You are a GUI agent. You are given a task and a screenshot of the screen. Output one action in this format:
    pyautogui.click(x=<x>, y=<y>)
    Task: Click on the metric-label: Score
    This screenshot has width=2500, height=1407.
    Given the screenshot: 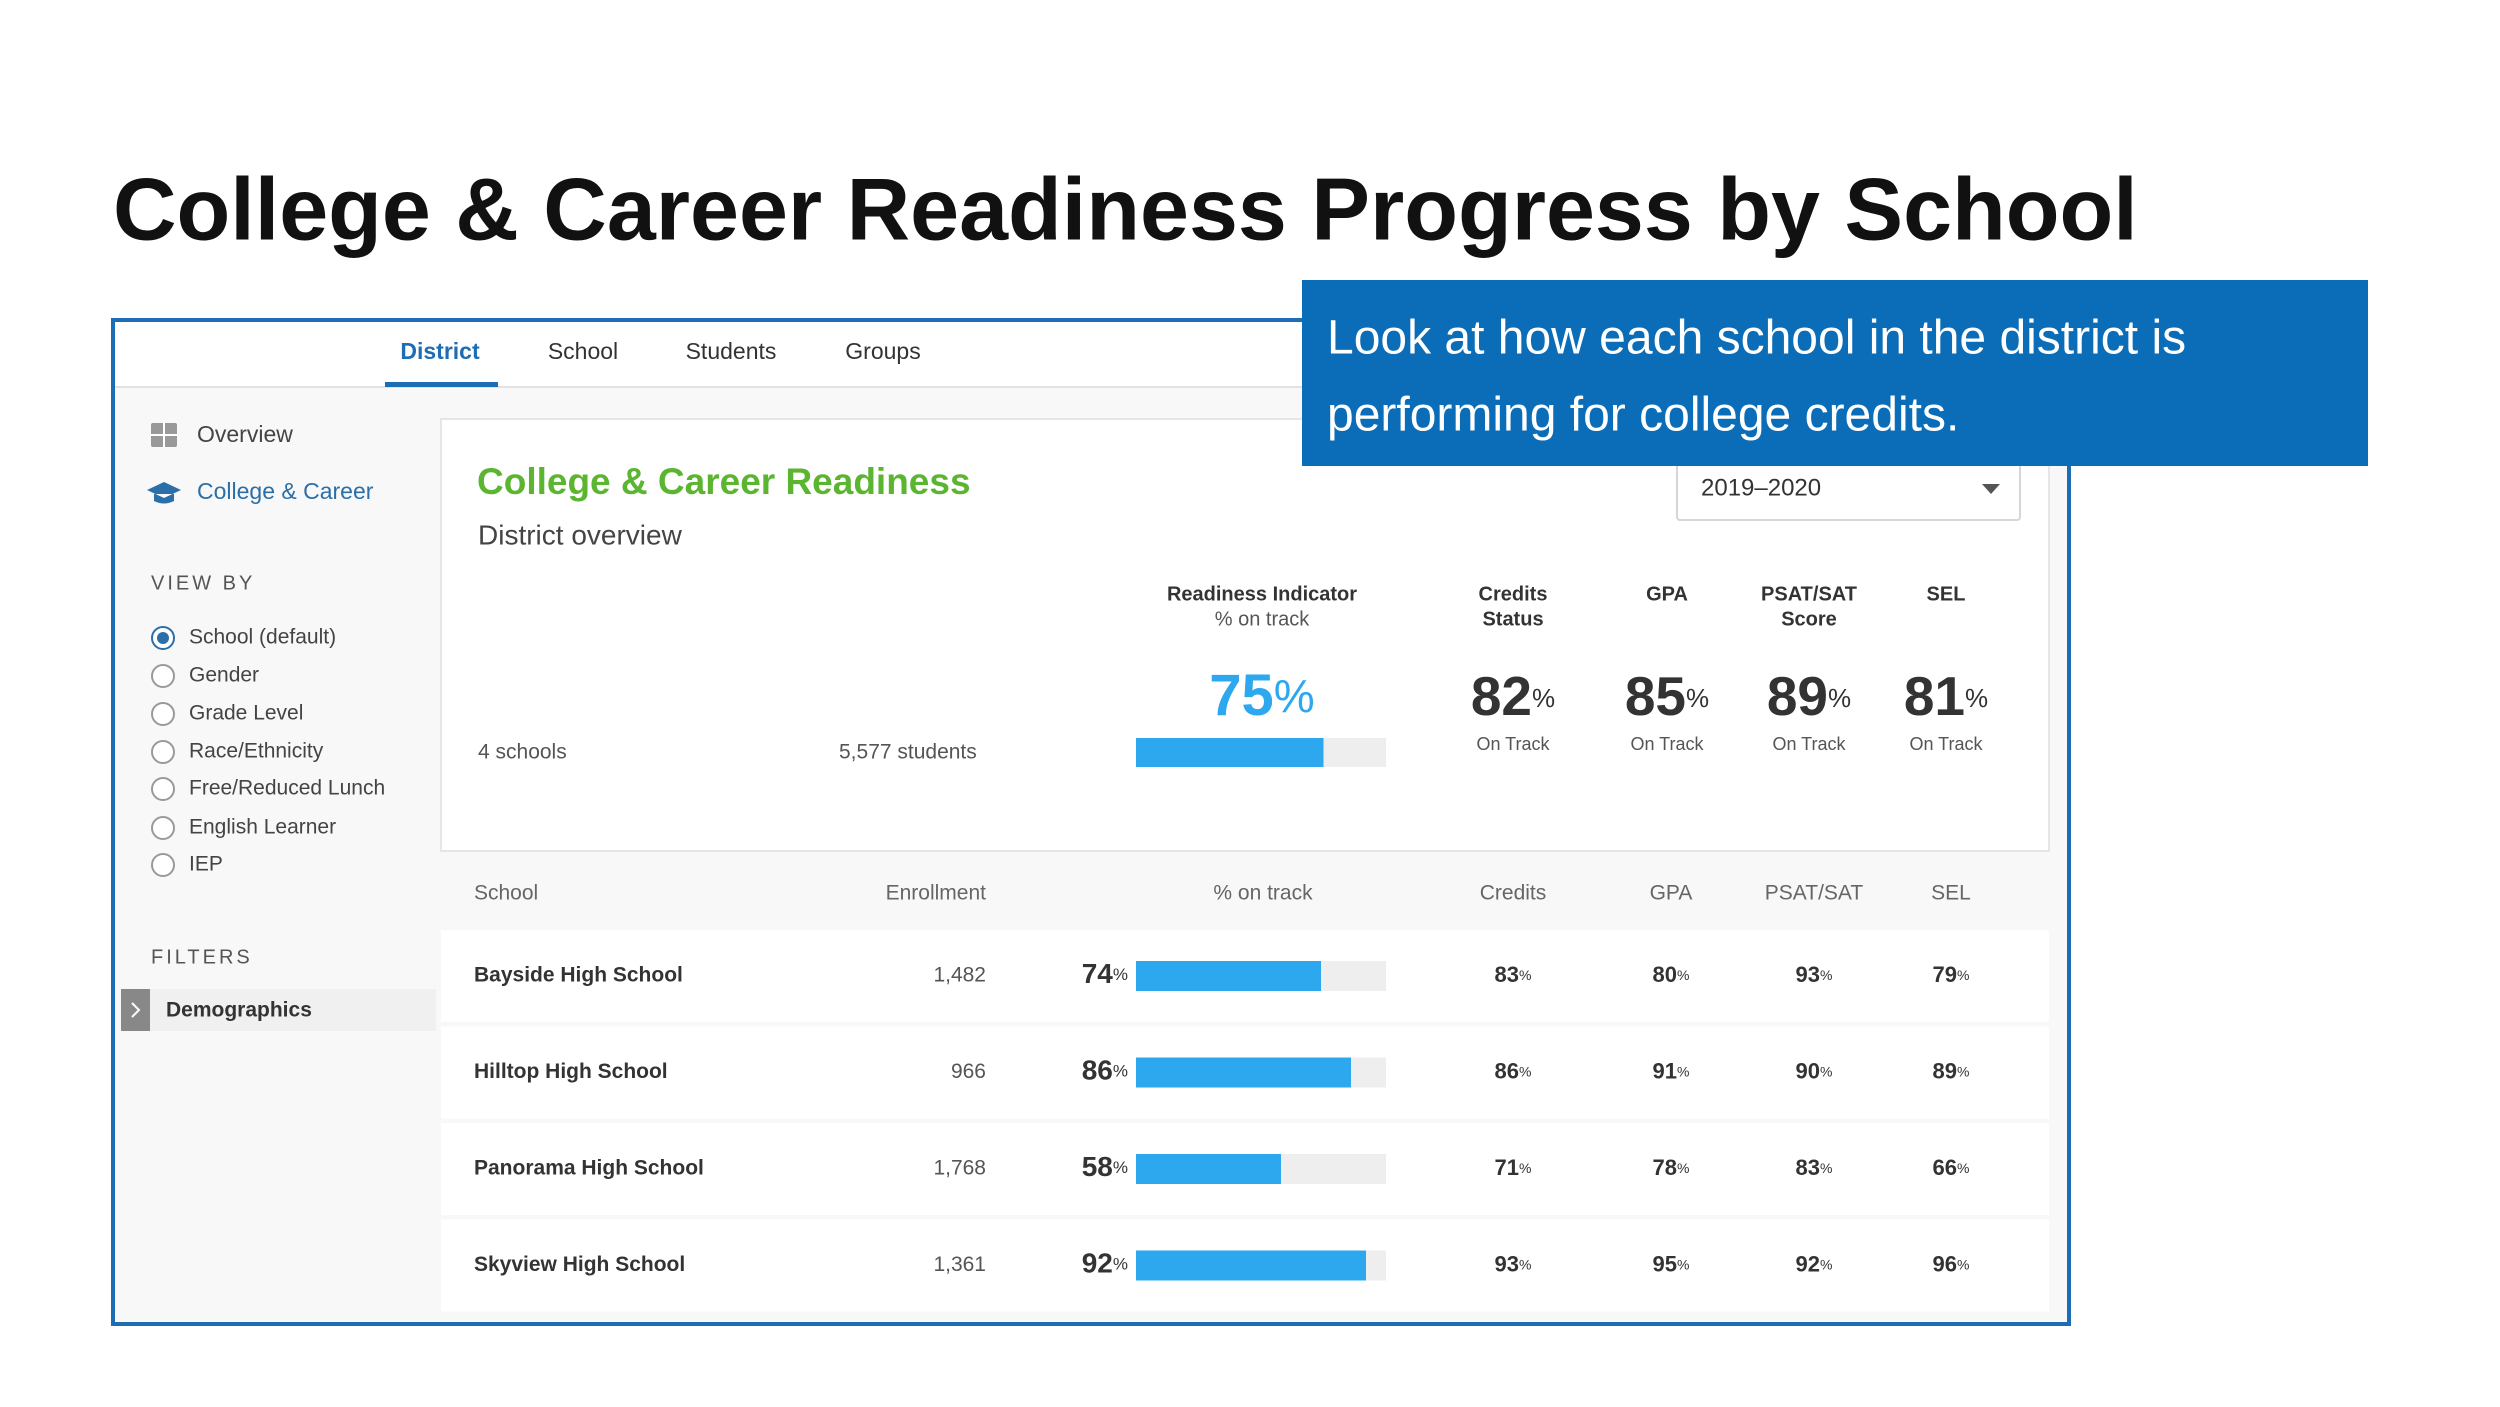 What is the action you would take?
    pyautogui.click(x=1809, y=619)
    